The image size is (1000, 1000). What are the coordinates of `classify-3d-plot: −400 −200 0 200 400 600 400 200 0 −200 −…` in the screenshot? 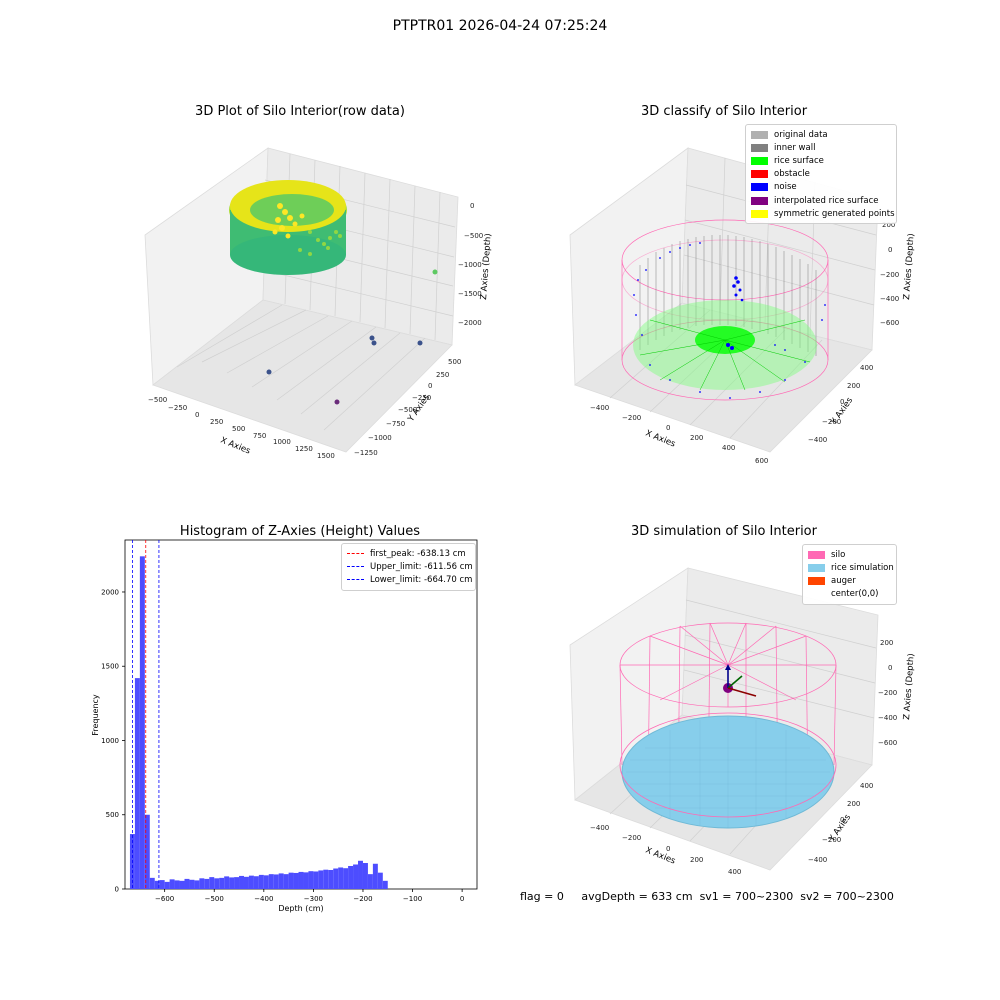 It's located at (743, 306).